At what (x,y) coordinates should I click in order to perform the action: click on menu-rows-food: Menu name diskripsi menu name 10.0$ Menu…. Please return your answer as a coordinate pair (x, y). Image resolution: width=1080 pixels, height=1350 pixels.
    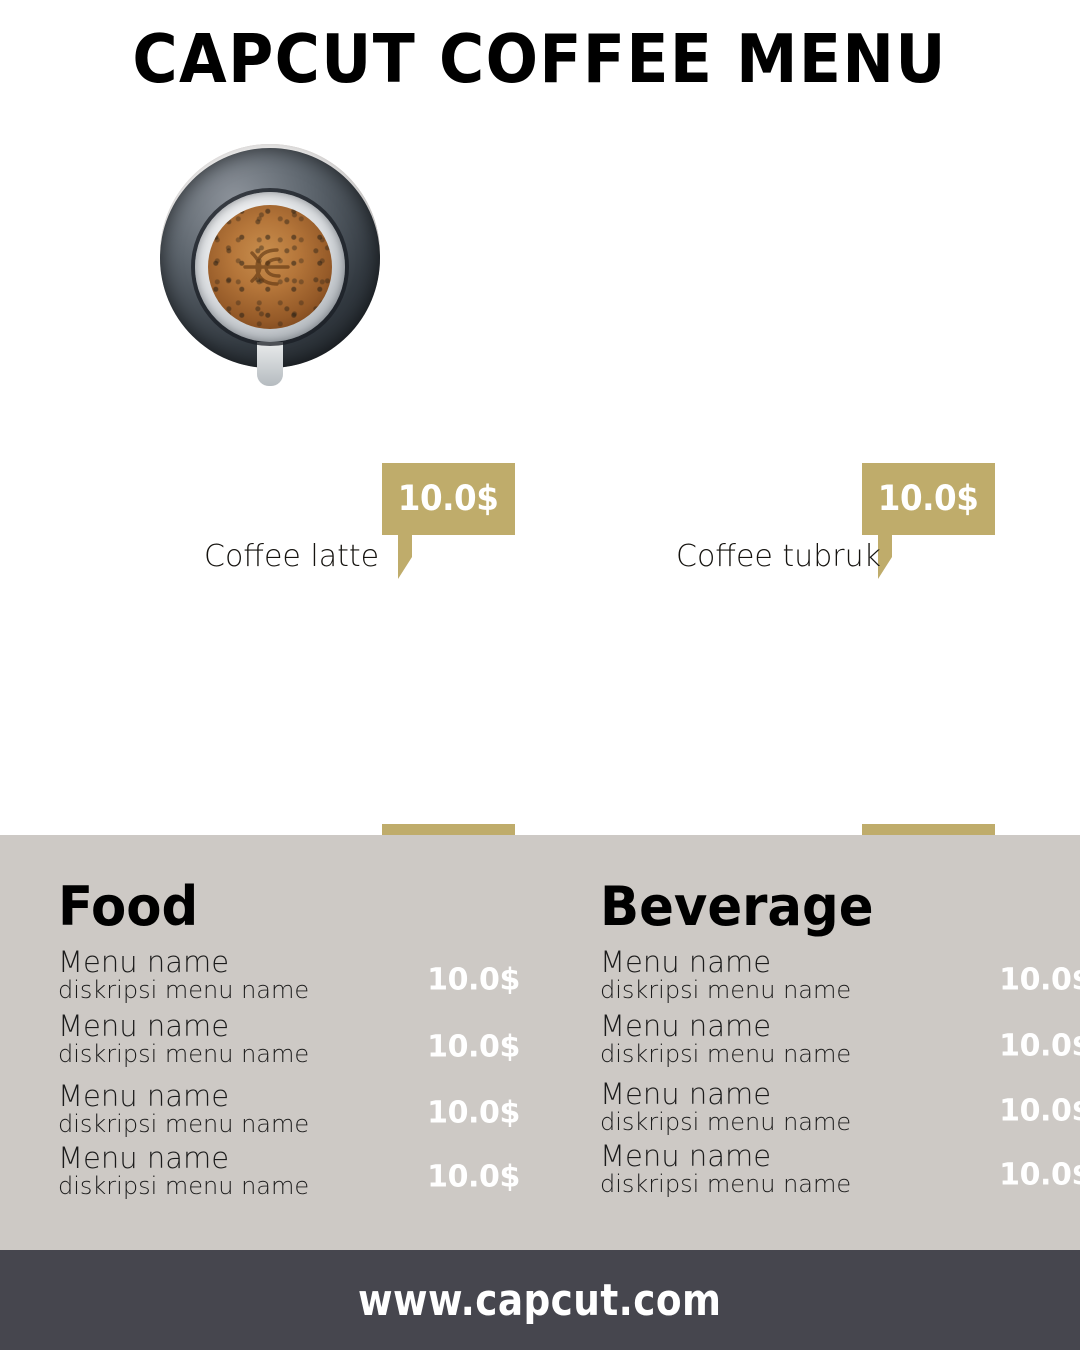
    Looking at the image, I should click on (308, 1077).